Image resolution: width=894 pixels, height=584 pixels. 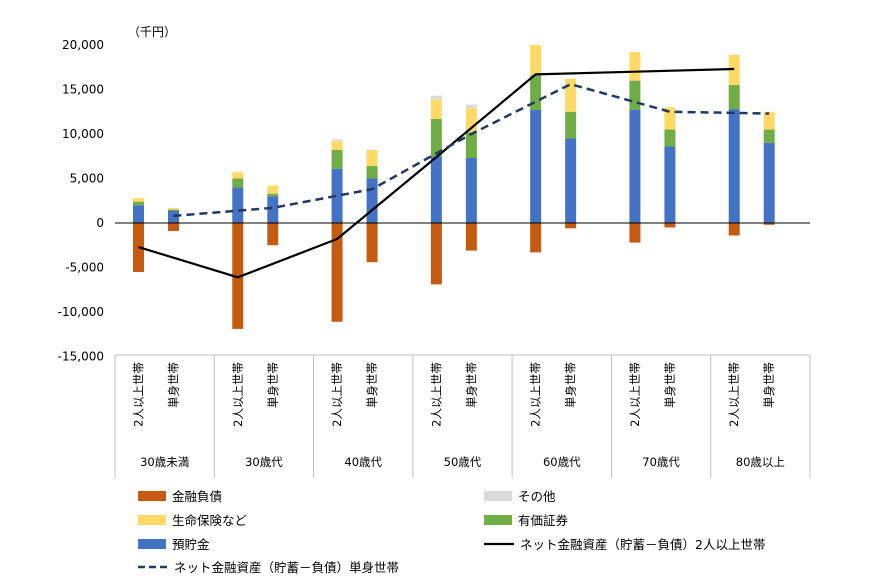 What do you see at coordinates (100, 223) in the screenshot?
I see `y-tick-label: 0` at bounding box center [100, 223].